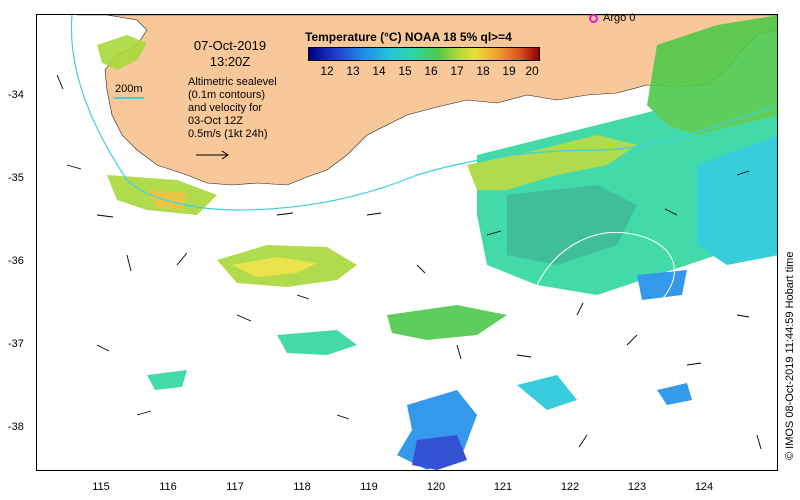 This screenshot has width=800, height=500. I want to click on colorbar-tick: 13, so click(353, 71).